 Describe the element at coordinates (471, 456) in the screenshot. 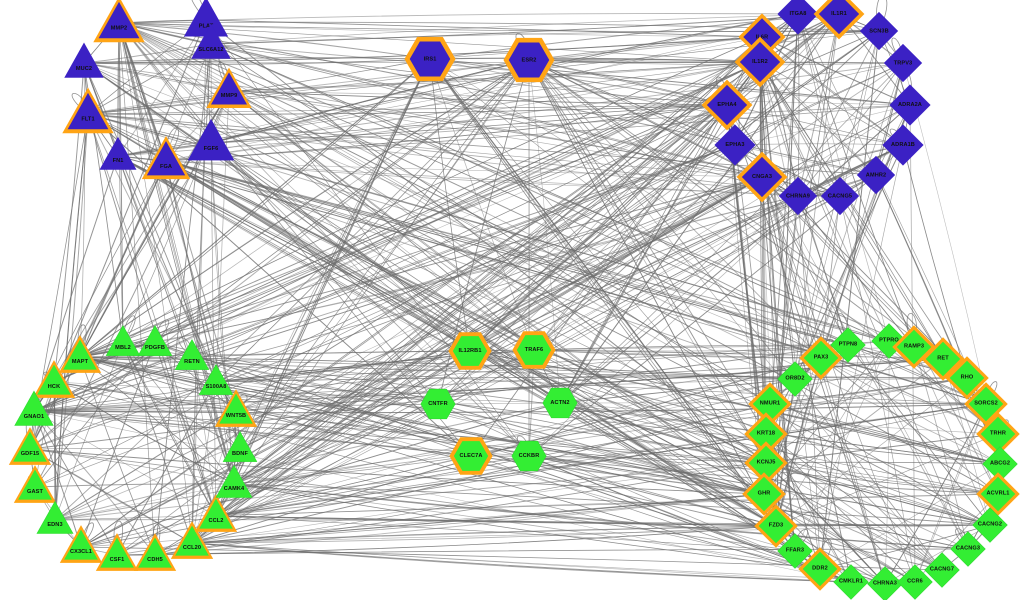

I see `graph-node-clec7a: CLEC7A` at that location.